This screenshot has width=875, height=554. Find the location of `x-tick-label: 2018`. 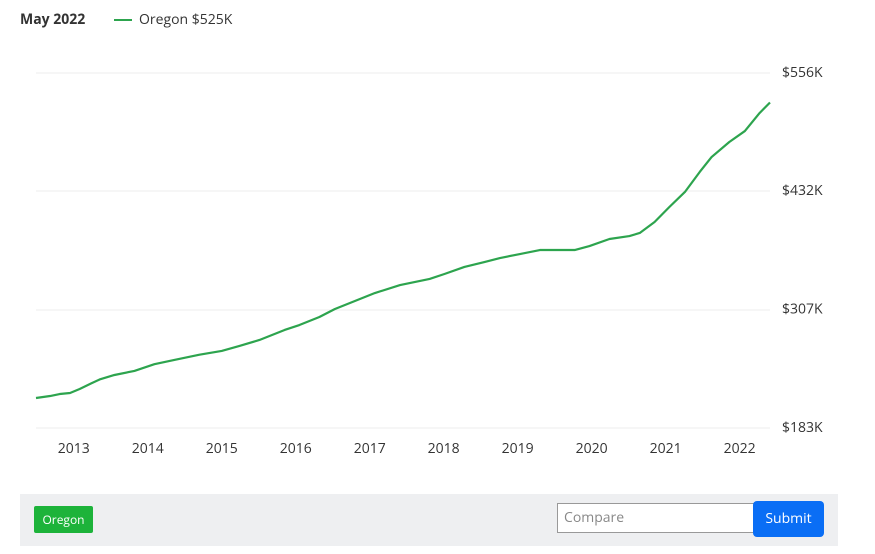

x-tick-label: 2018 is located at coordinates (444, 448).